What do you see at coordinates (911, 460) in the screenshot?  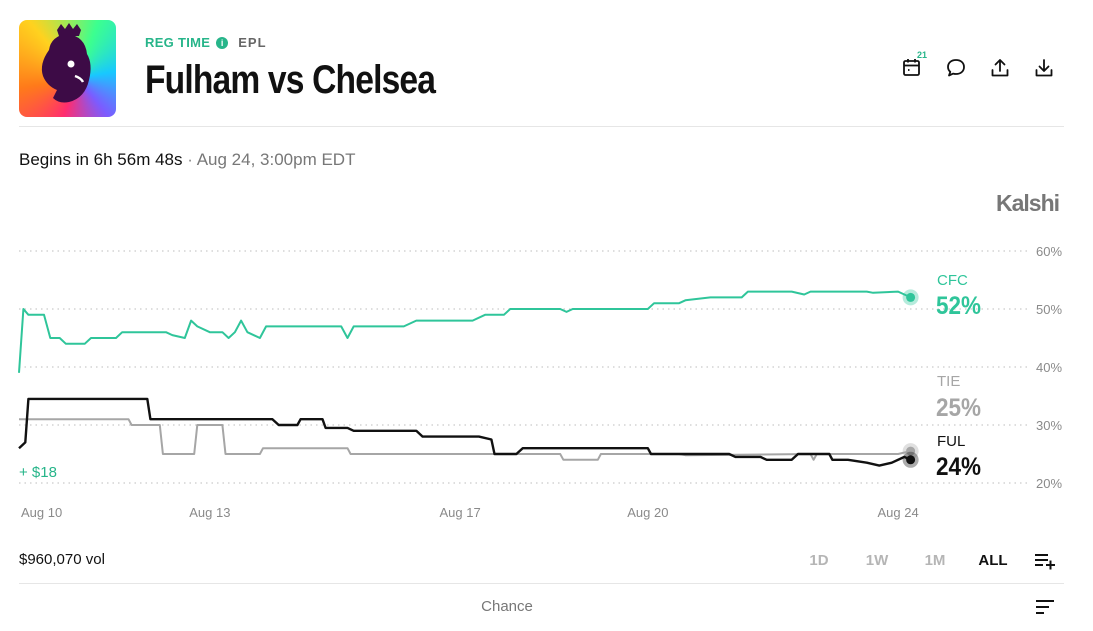 I see `series-end-dot-ful` at bounding box center [911, 460].